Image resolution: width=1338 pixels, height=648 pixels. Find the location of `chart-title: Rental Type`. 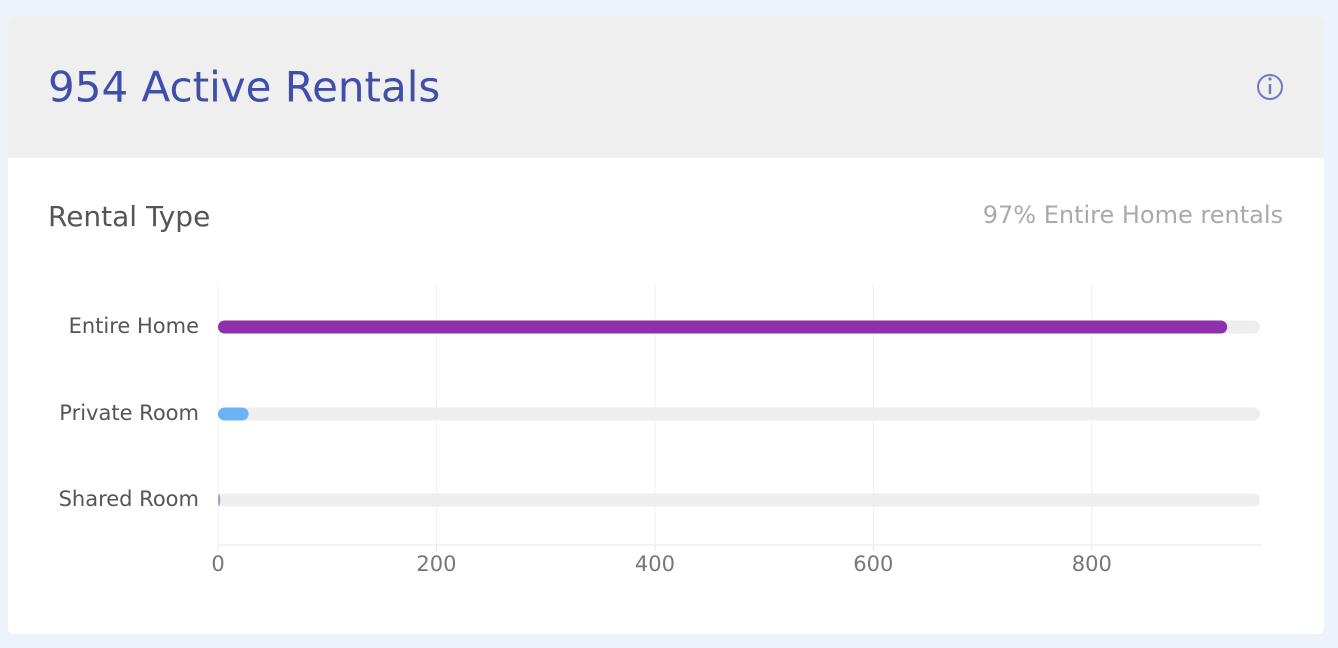

chart-title: Rental Type is located at coordinates (129, 216).